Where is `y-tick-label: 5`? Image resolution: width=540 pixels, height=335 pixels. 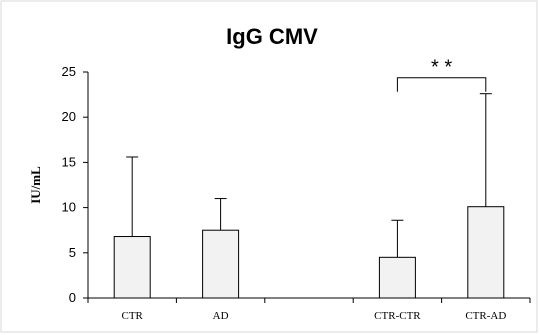 y-tick-label: 5 is located at coordinates (72, 252).